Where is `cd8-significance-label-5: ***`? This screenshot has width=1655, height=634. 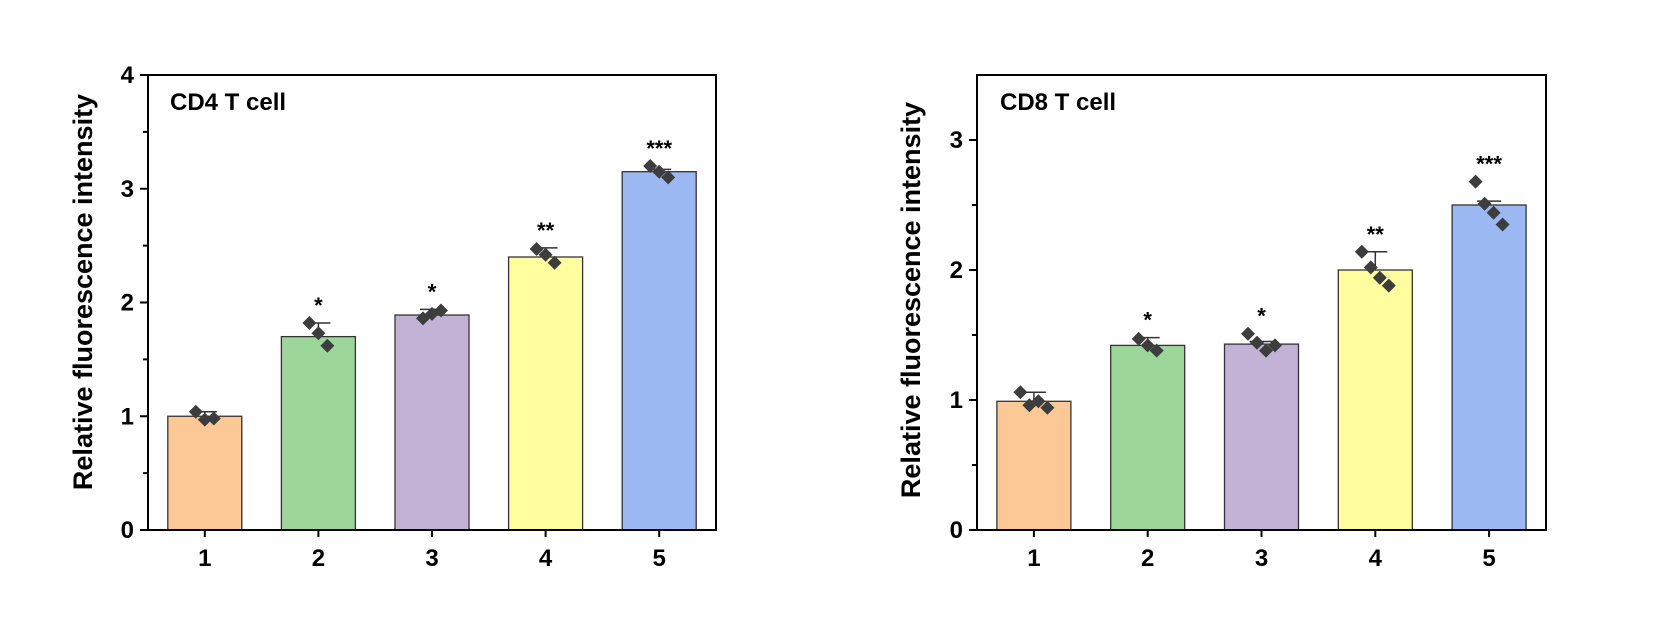
cd8-significance-label-5: *** is located at coordinates (1489, 164).